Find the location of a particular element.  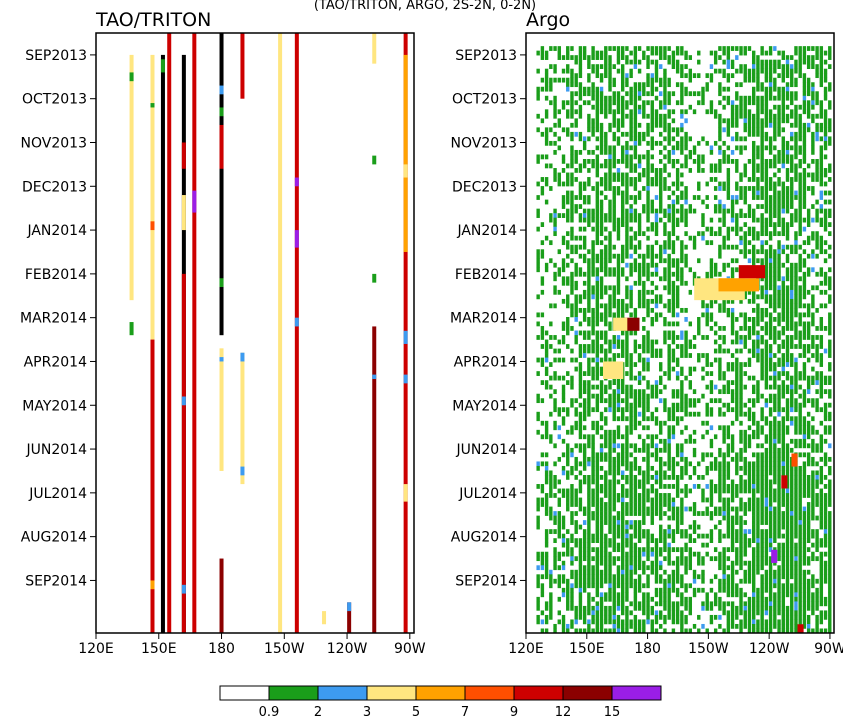

tao-buoy-segment is located at coordinates (221, 283).